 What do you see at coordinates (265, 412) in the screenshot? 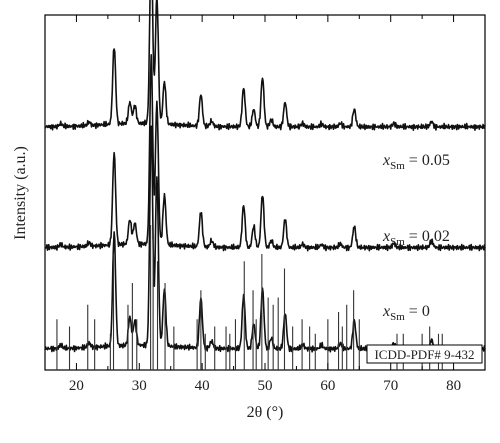
I see `x-axis-title: 2θ (°)` at bounding box center [265, 412].